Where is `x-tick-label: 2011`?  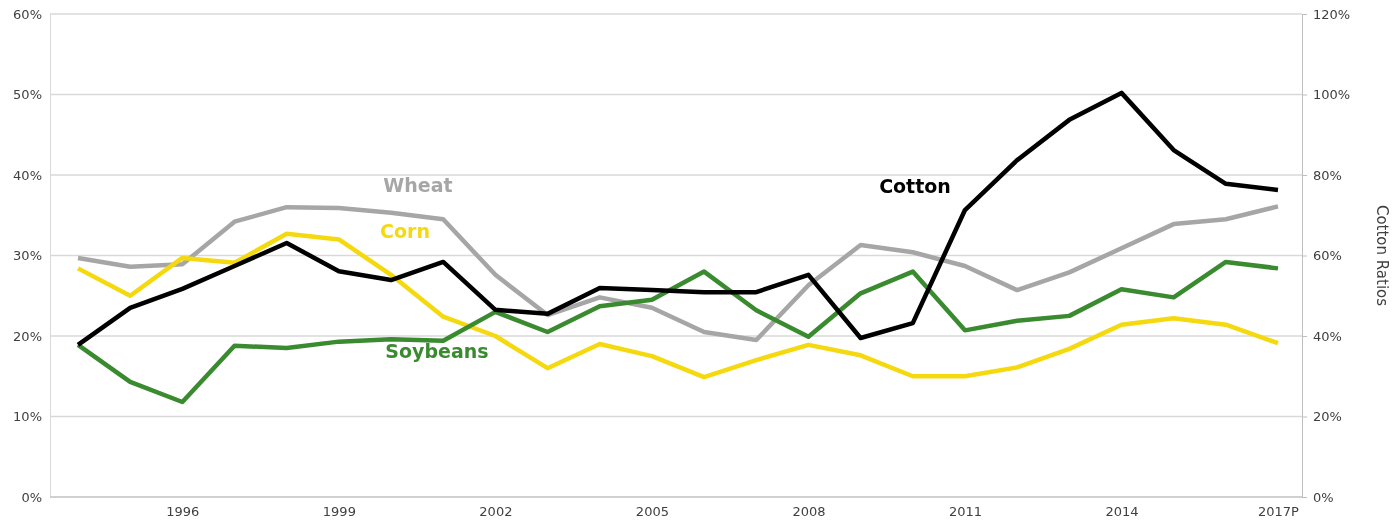
x-tick-label: 2011 is located at coordinates (965, 512).